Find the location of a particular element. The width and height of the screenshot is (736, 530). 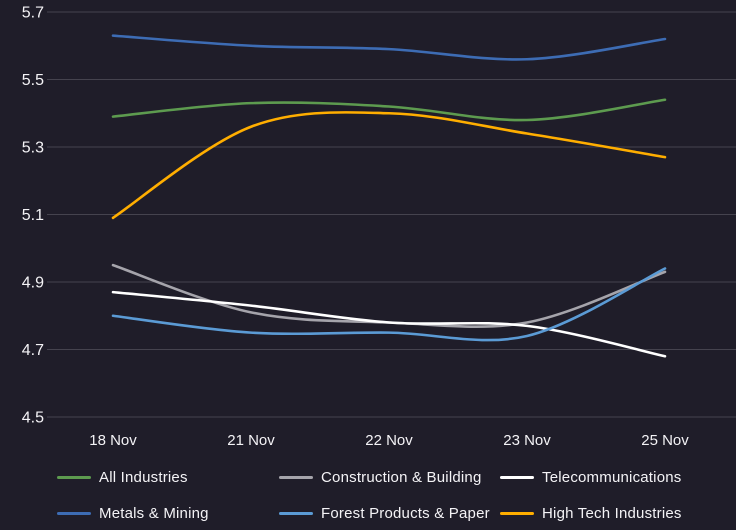

legend-item-telecommunications: Telecommunications is located at coordinates (591, 477).